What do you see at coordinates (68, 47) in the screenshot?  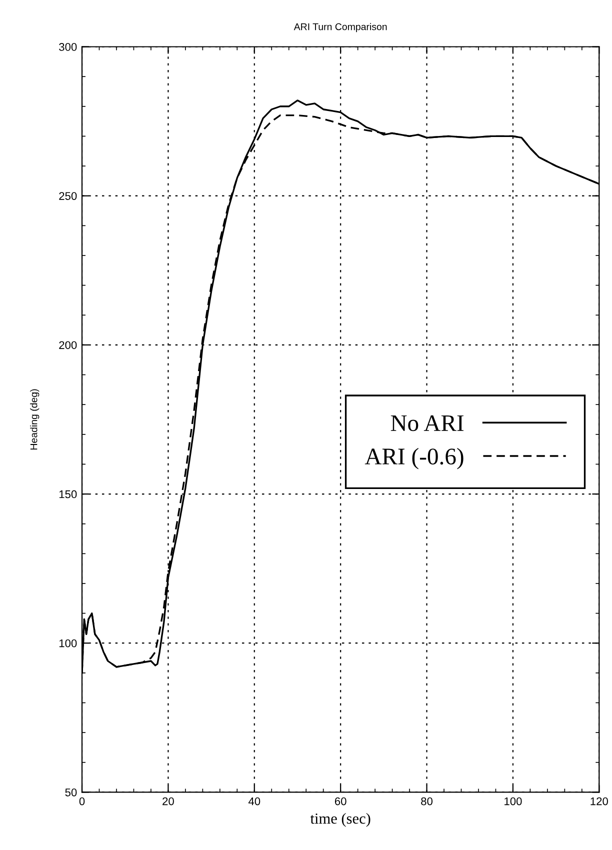 I see `y-tick-label: 300` at bounding box center [68, 47].